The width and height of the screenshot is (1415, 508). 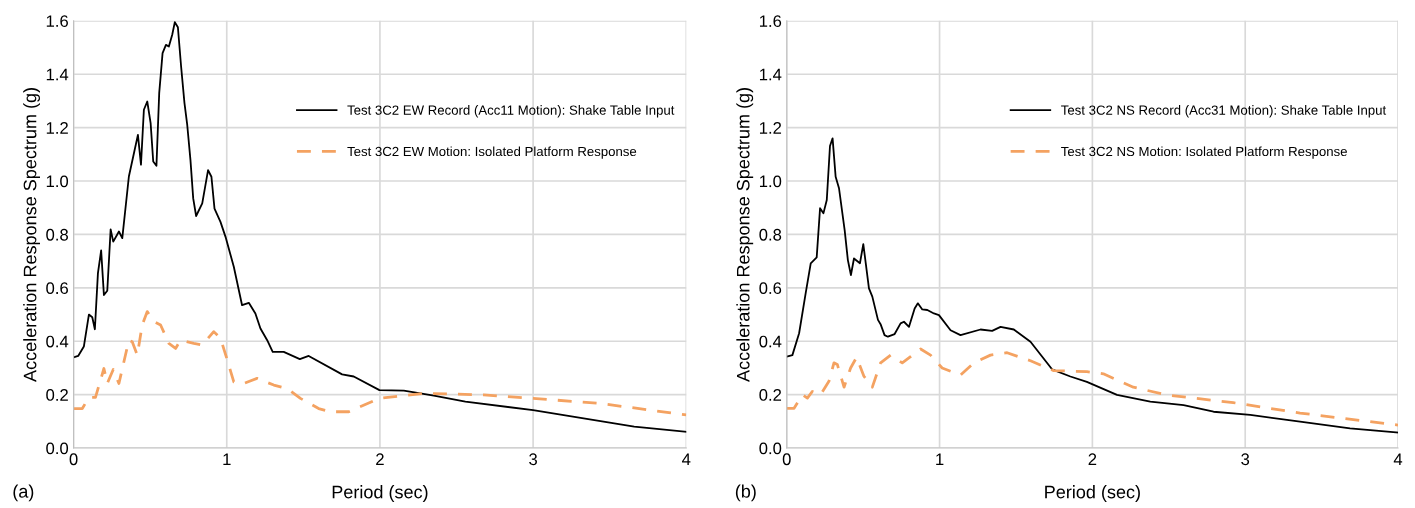 What do you see at coordinates (745, 493) in the screenshot?
I see `text: (b)` at bounding box center [745, 493].